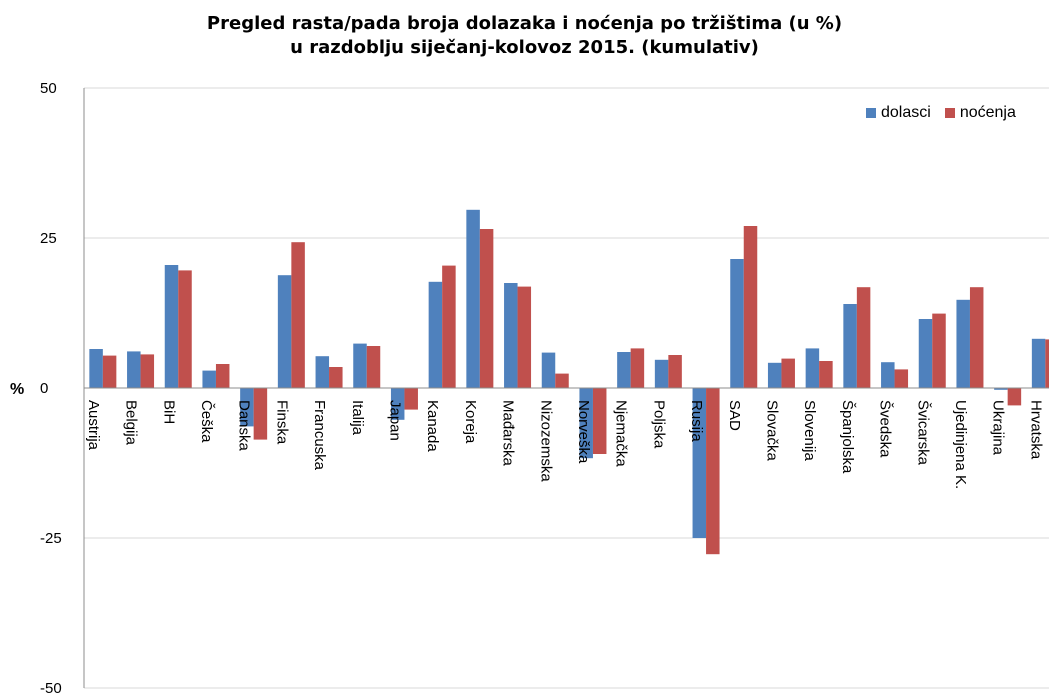 The image size is (1049, 700). Describe the element at coordinates (48, 88) in the screenshot. I see `y-tick-label: 50` at that location.